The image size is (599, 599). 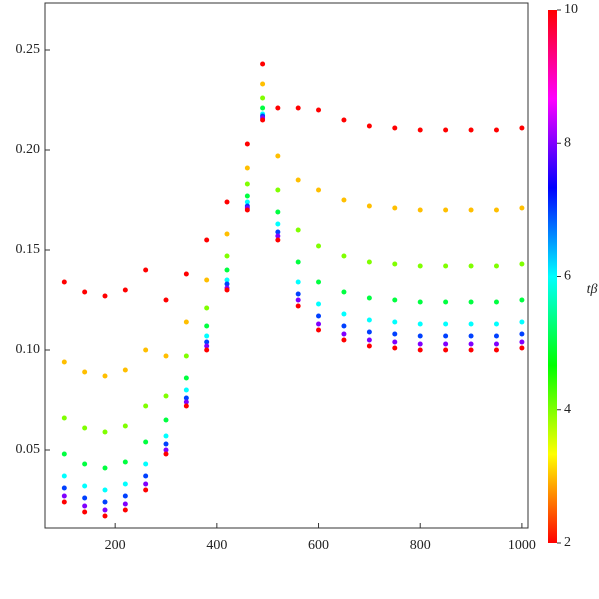 I want to click on y-tick-label: 0.05, so click(x=28, y=449).